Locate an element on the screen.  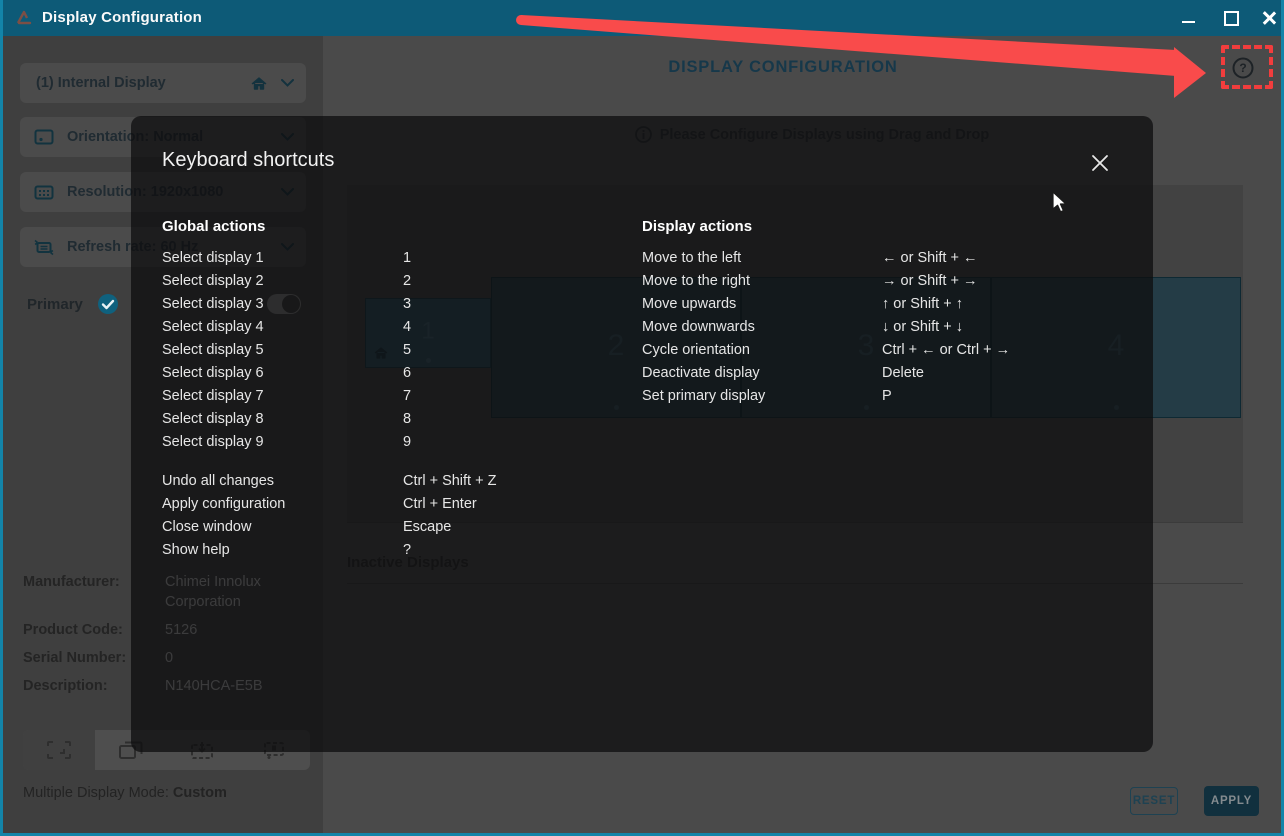
shortcut-action: Select display 7 is located at coordinates (213, 396).